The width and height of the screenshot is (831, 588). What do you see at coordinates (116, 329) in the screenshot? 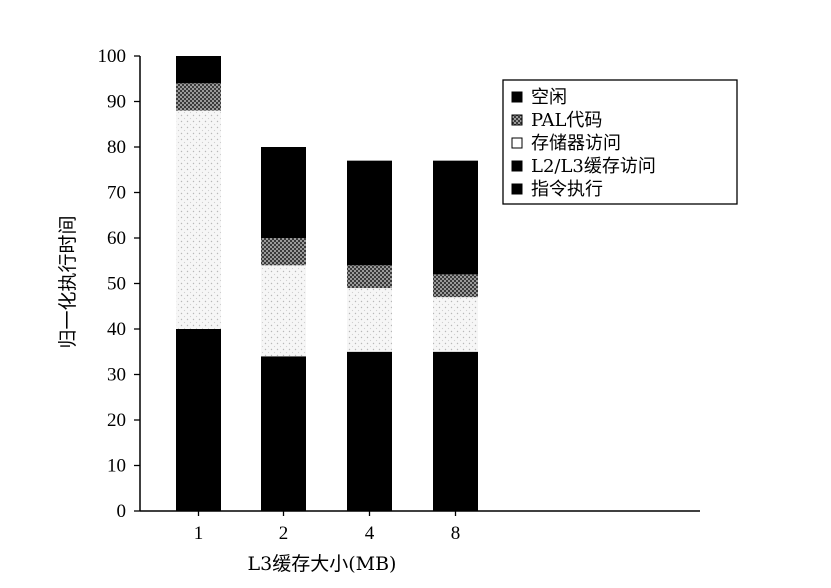
I see `y-tick-label-4: 40` at bounding box center [116, 329].